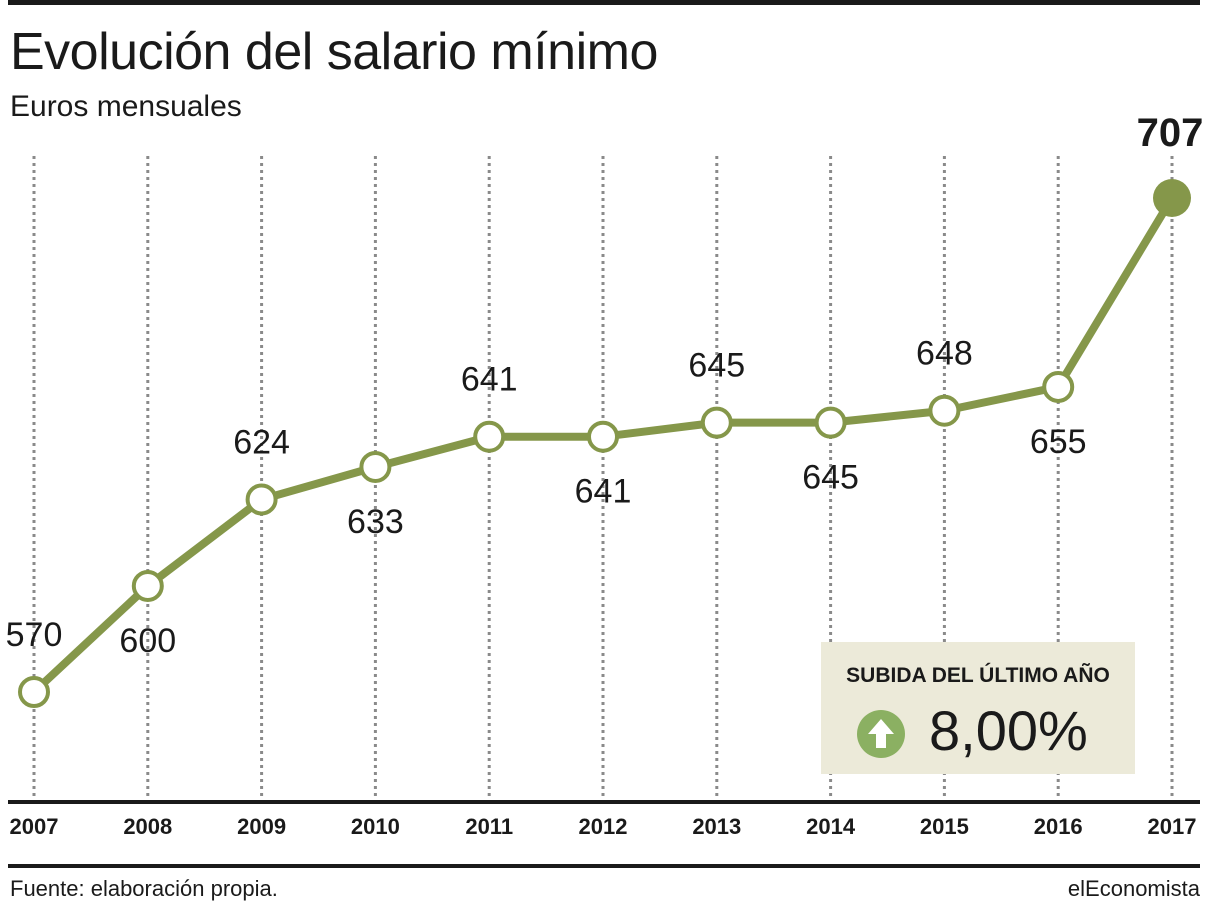 This screenshot has height=908, width=1212. I want to click on brand-name: elEconomista, so click(1133, 888).